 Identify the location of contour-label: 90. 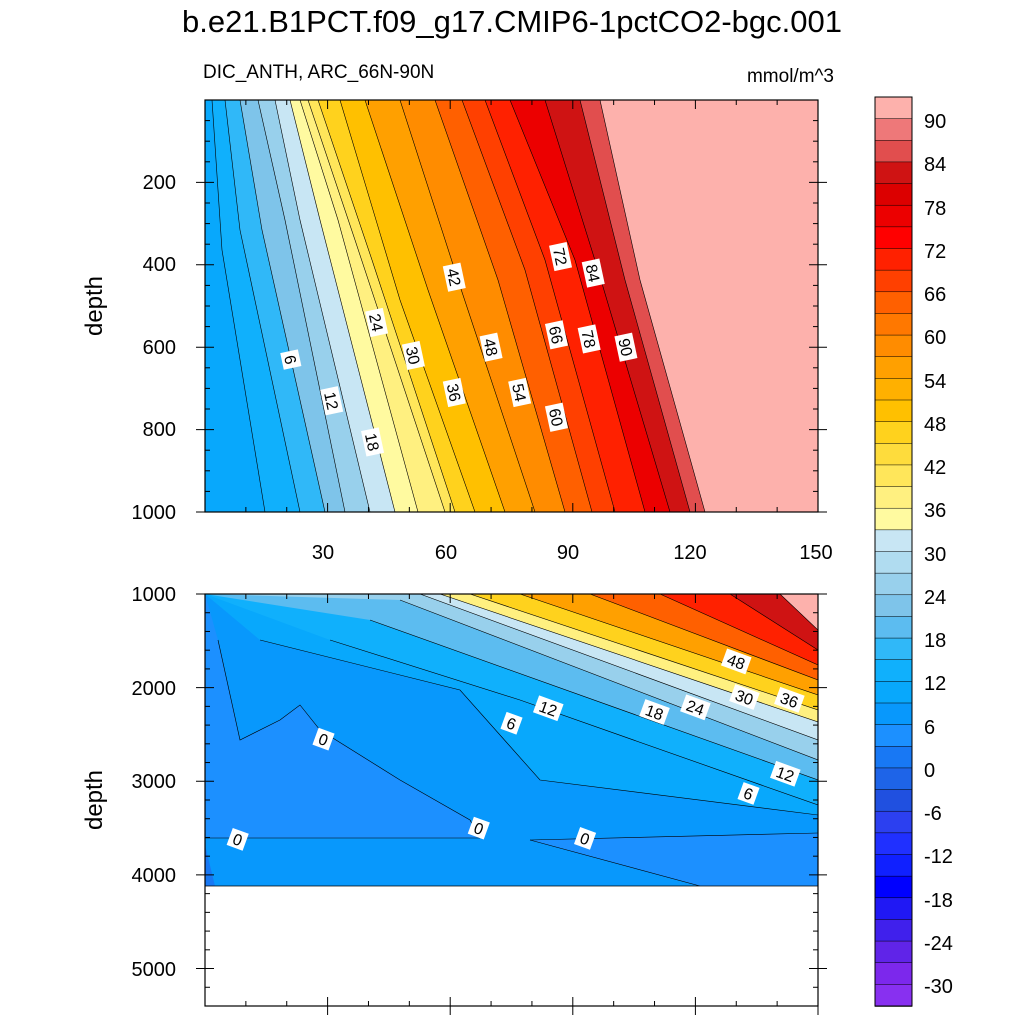
(626, 347).